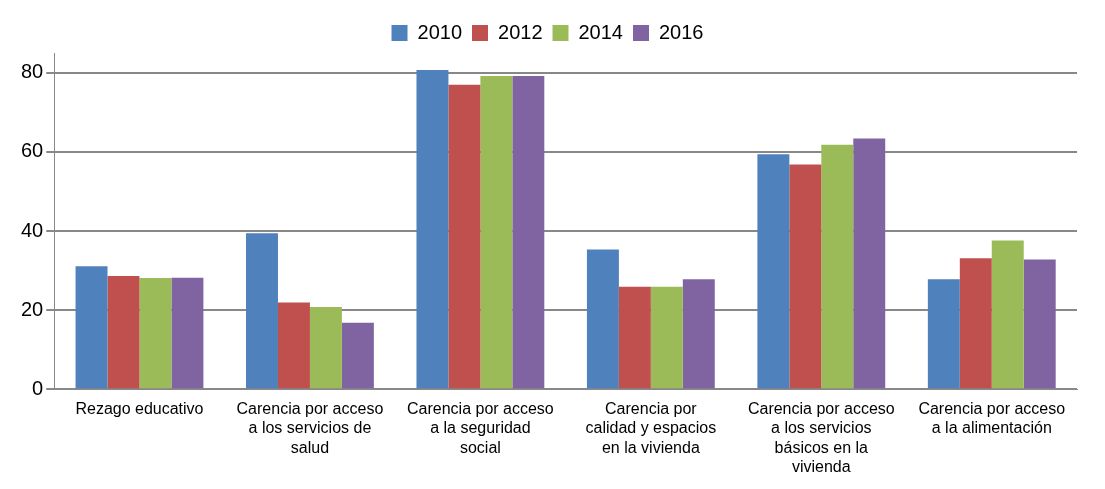 The image size is (1105, 489). What do you see at coordinates (681, 31) in the screenshot?
I see `legend-label: 2016` at bounding box center [681, 31].